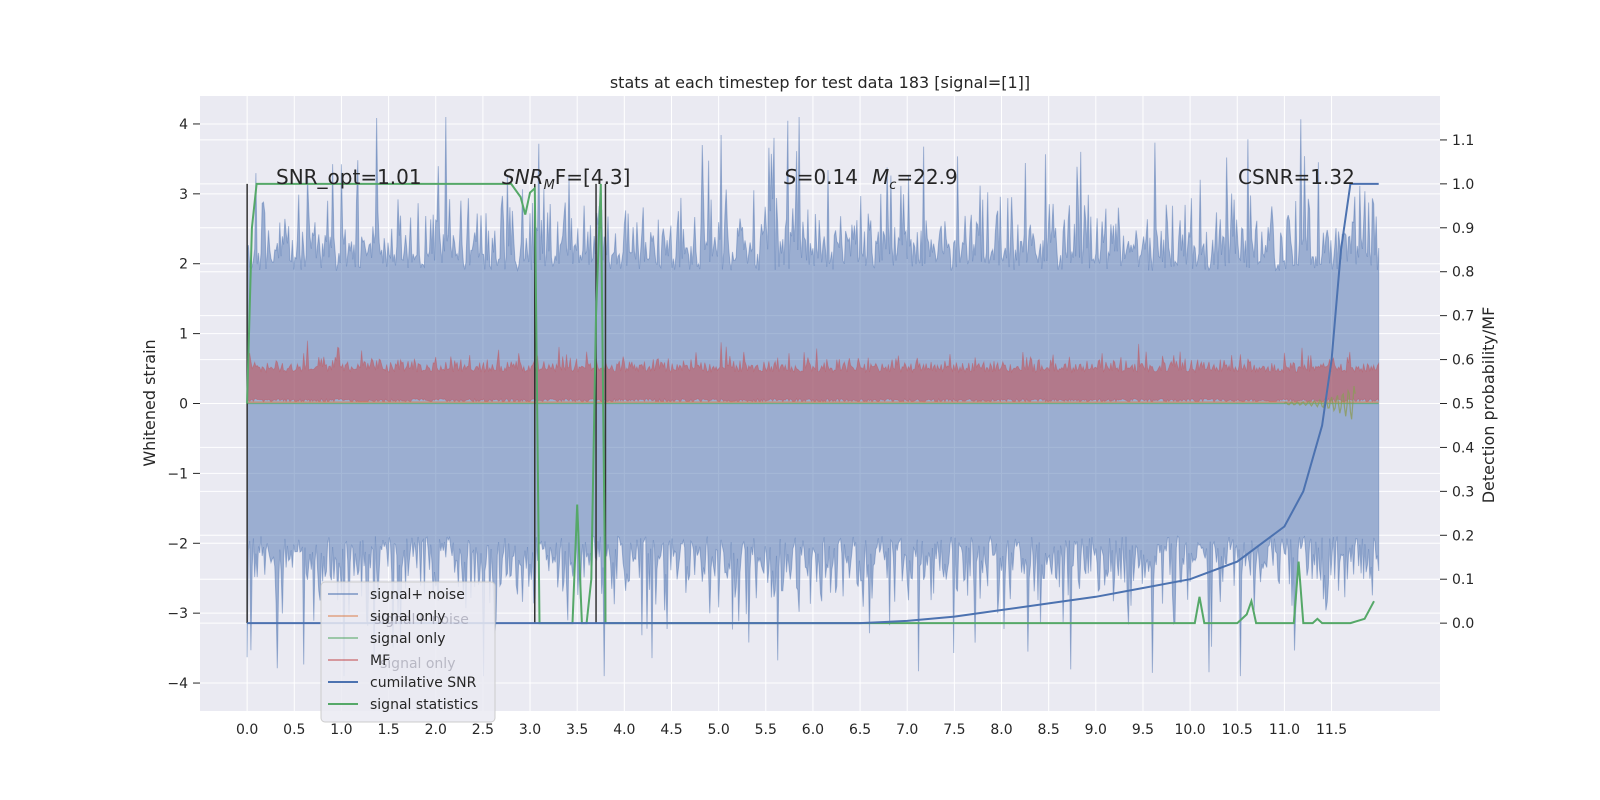 The image size is (1600, 800). I want to click on y2-tick-label: 1.1, so click(1463, 141).